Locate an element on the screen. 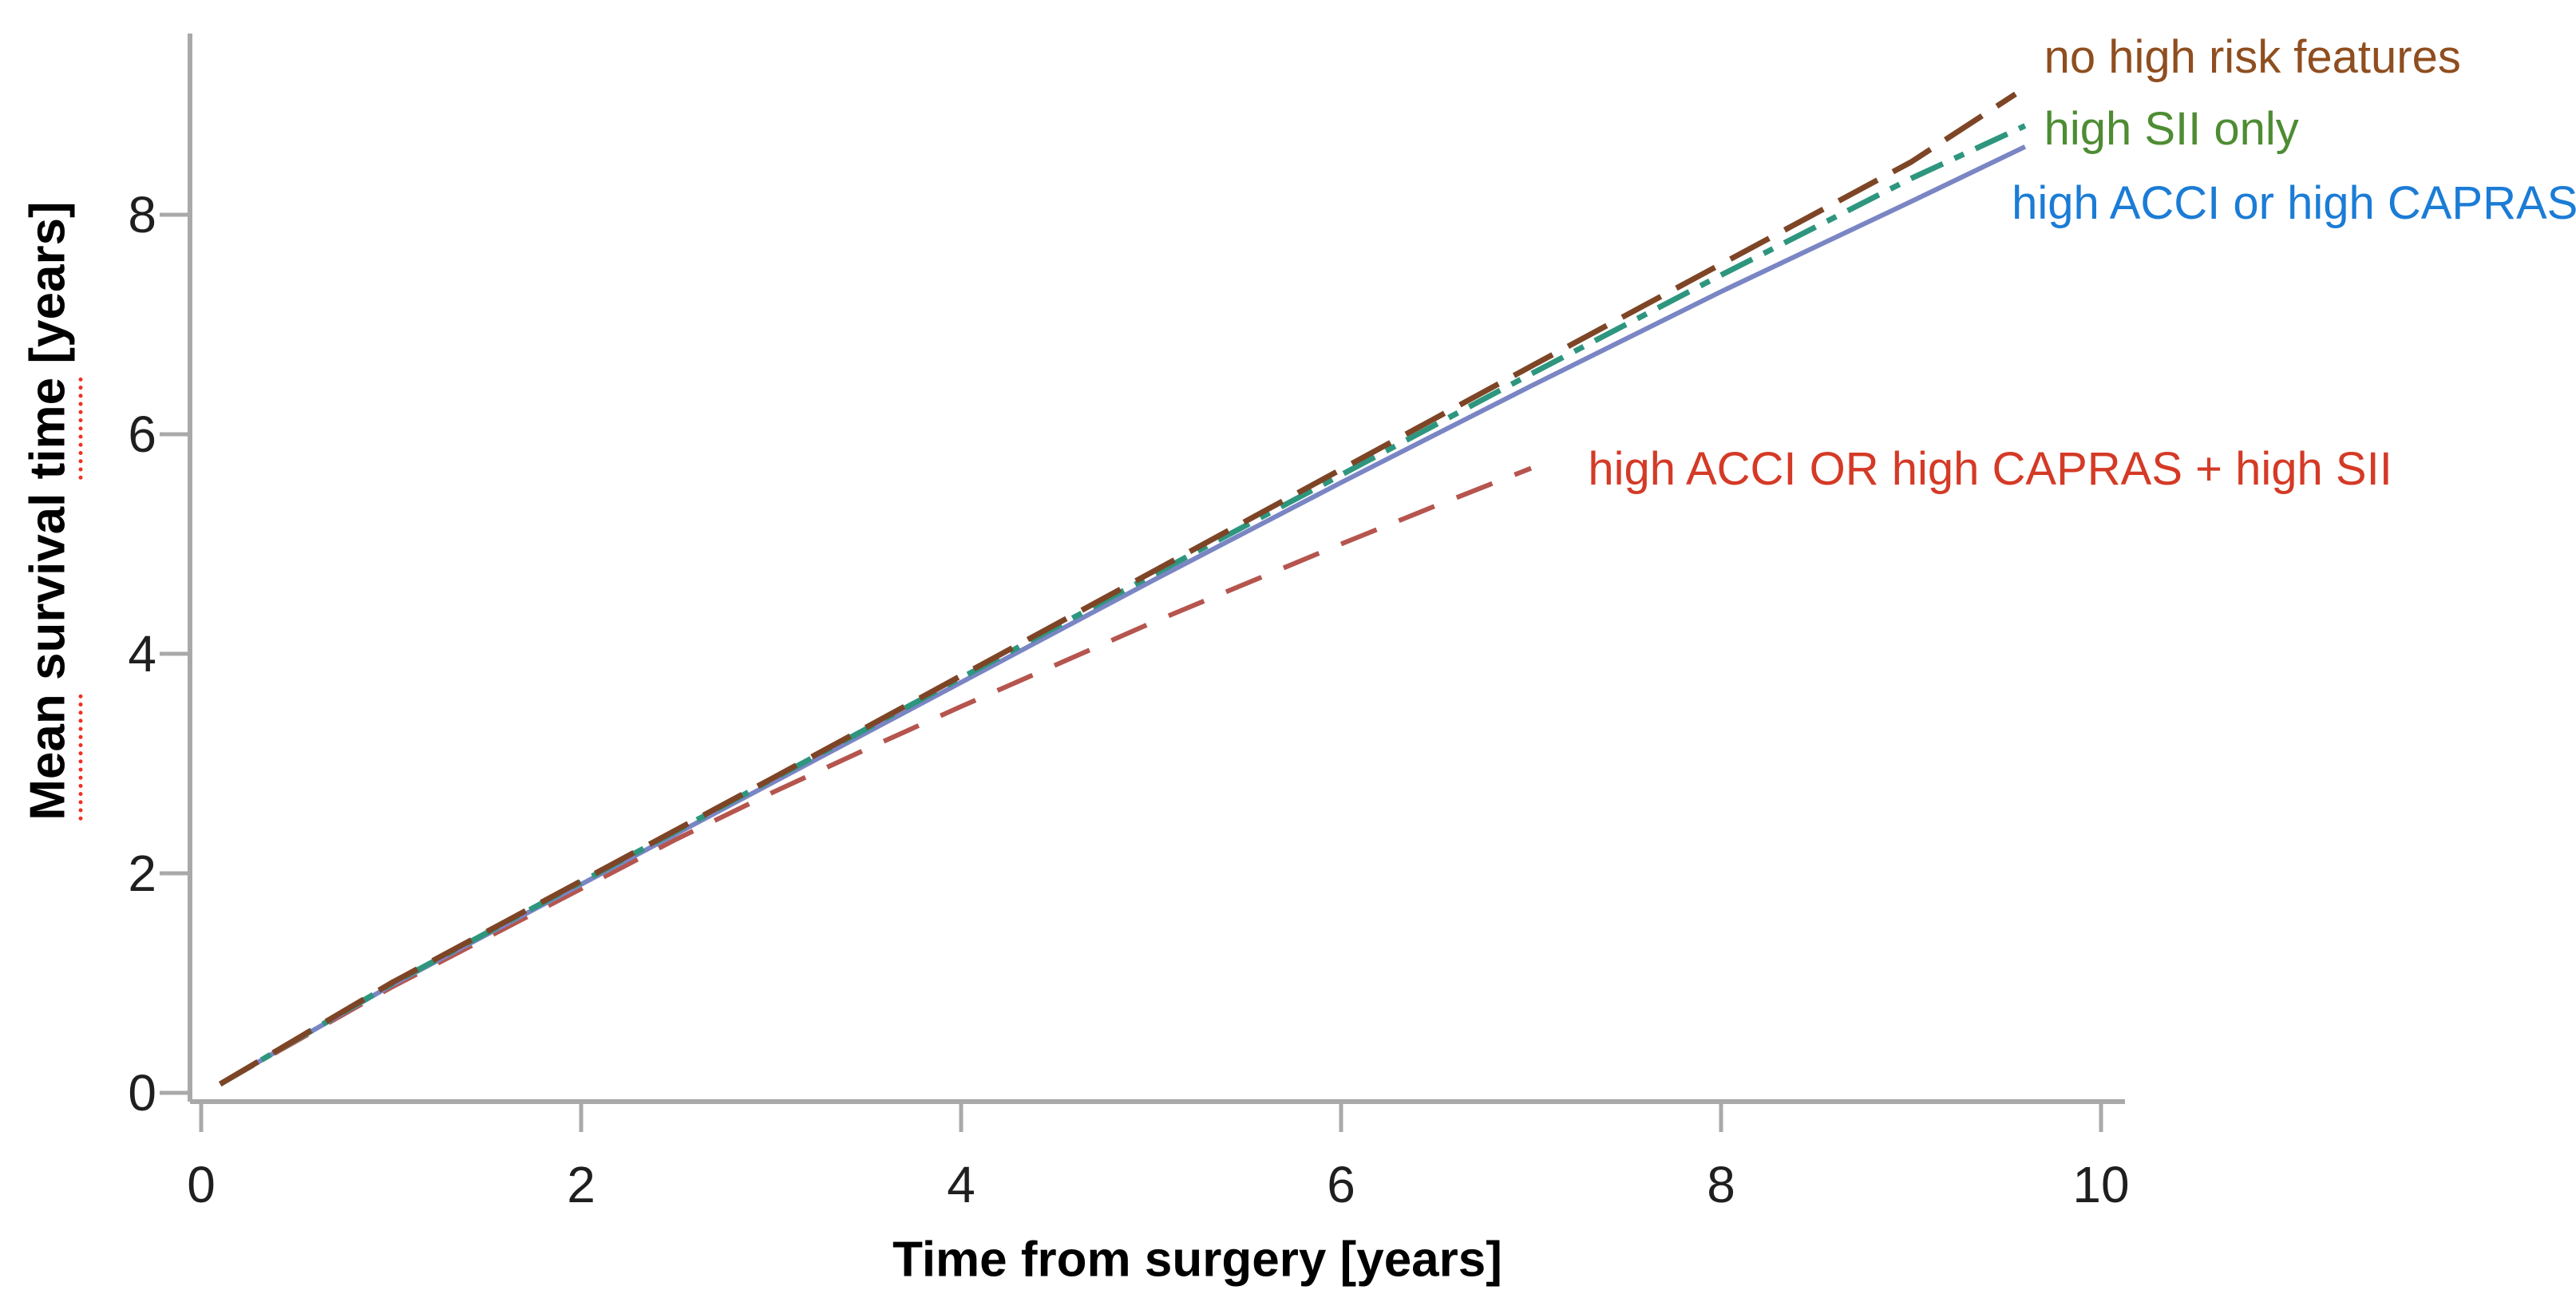 This screenshot has height=1298, width=2576. series-label-high-acci-or-high-capras: high ACCI or high CAPRAS is located at coordinates (2294, 203).